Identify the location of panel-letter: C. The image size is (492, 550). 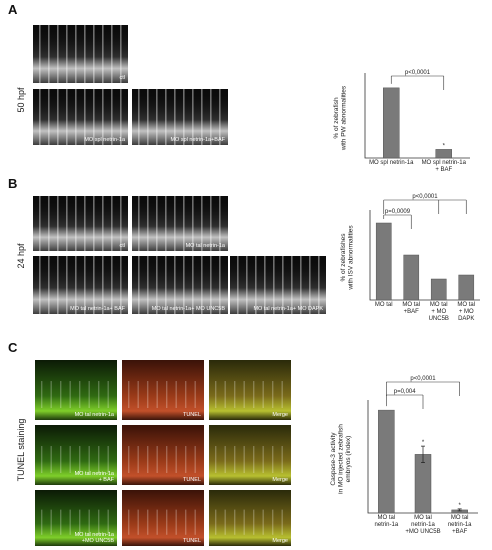
(13, 347).